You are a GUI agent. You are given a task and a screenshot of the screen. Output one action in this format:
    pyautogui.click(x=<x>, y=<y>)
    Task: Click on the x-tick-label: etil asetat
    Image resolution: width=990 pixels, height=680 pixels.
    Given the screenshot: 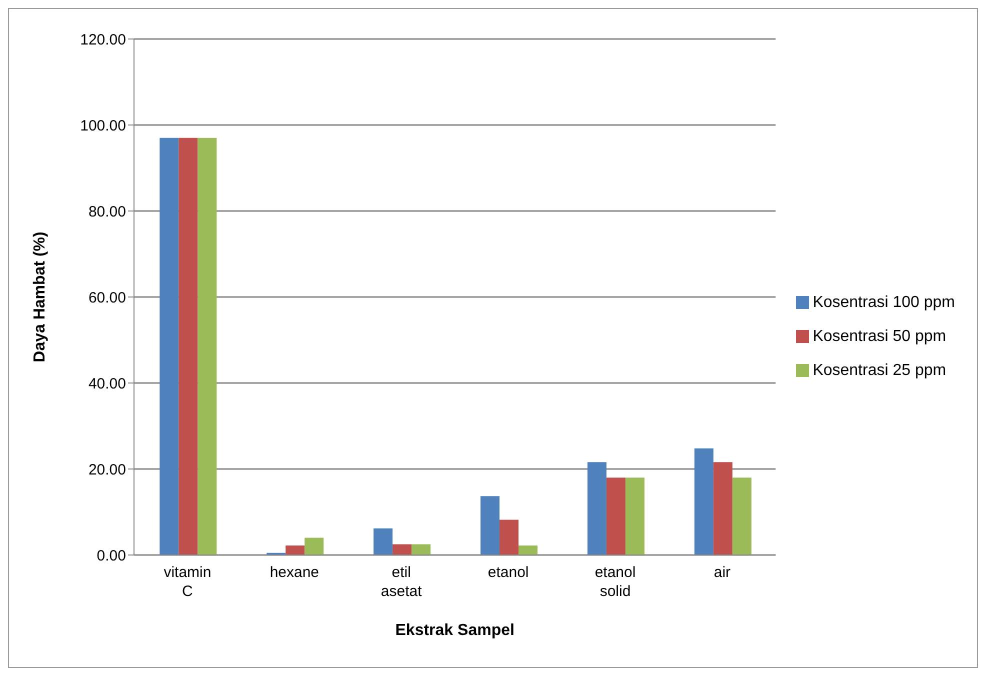 What is the action you would take?
    pyautogui.click(x=401, y=582)
    